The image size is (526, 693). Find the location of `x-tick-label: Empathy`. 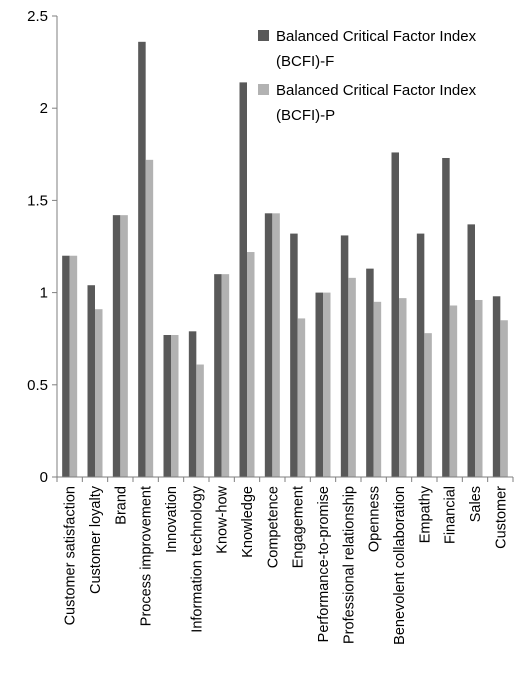

x-tick-label: Empathy is located at coordinates (425, 514).